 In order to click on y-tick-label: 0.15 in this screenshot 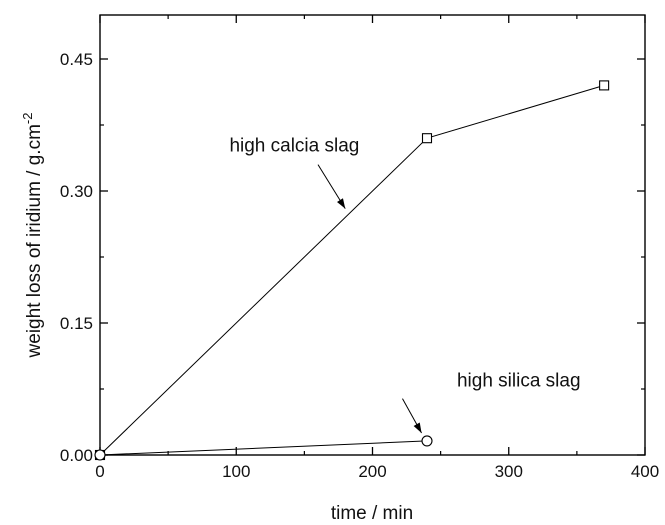, I will do `click(76, 323)`.